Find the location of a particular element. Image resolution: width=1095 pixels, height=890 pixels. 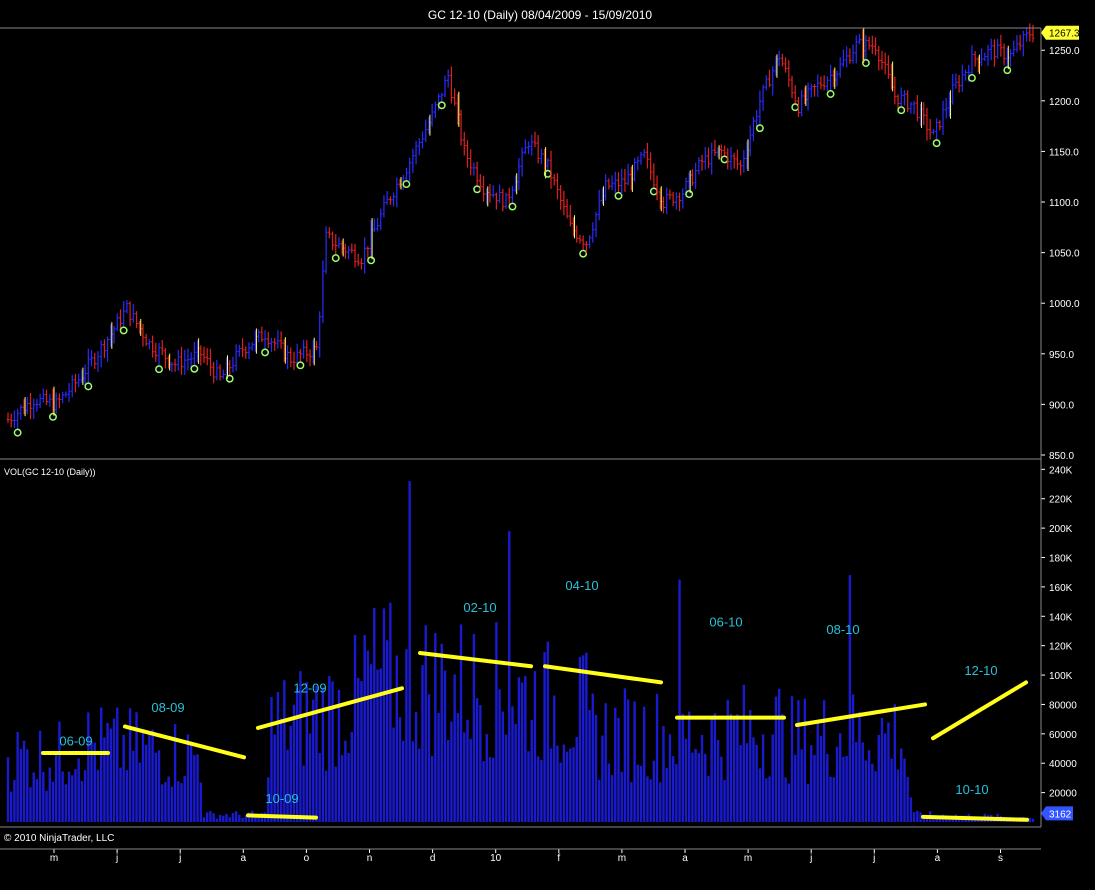

volume-tick-label: 220K is located at coordinates (1061, 500).